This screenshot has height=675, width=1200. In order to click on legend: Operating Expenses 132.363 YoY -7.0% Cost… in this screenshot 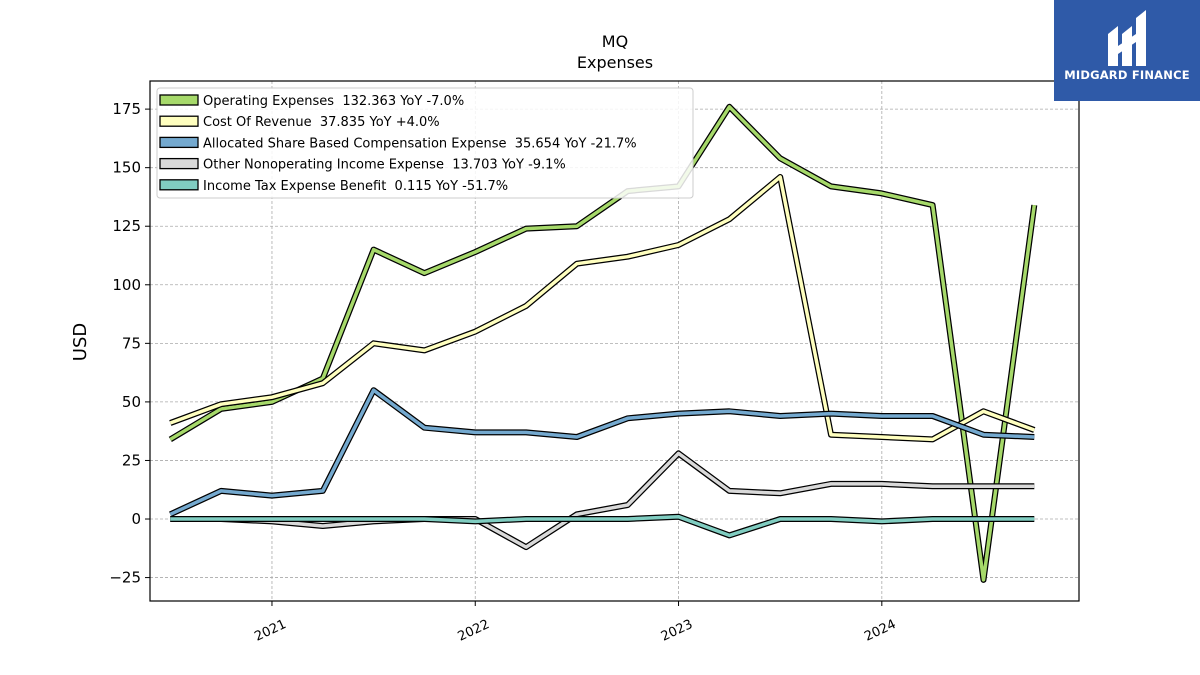, I will do `click(425, 143)`.